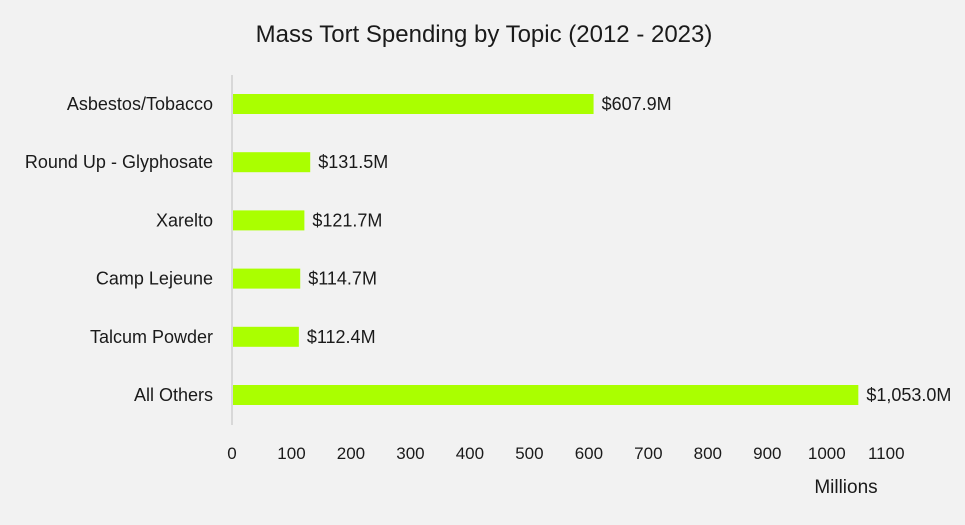 The height and width of the screenshot is (525, 965). What do you see at coordinates (119, 162) in the screenshot?
I see `category-label-1: Round Up - Glyphosate` at bounding box center [119, 162].